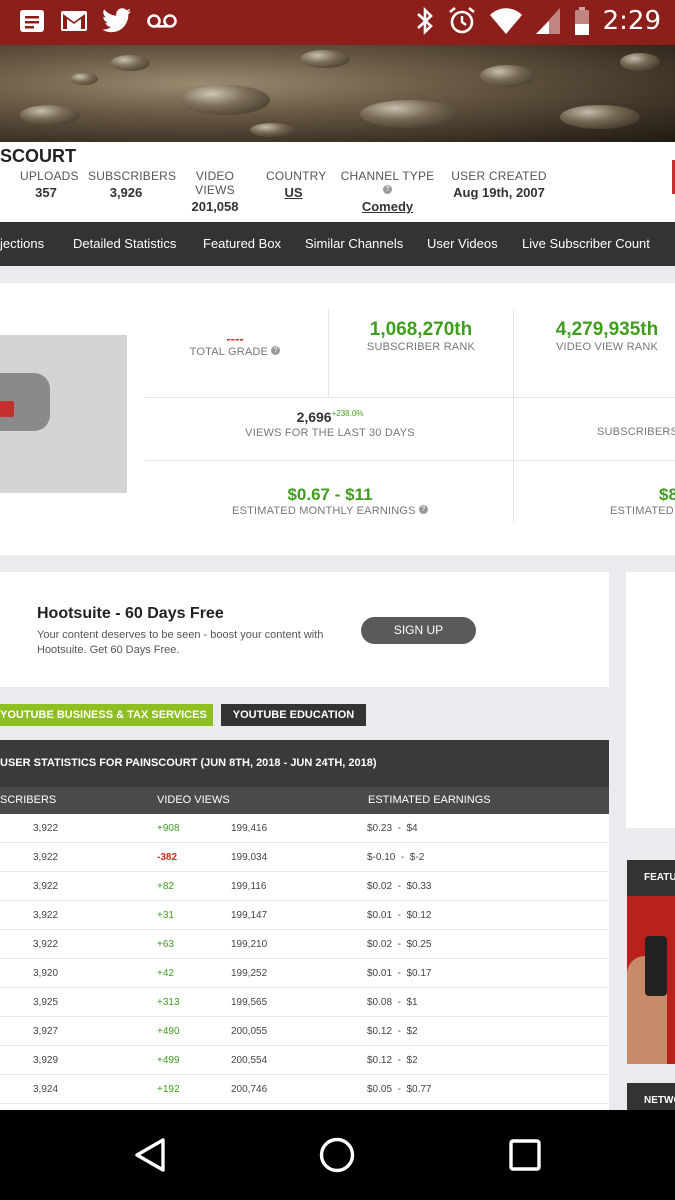 The height and width of the screenshot is (1200, 675). I want to click on nav-detailed-statistics: Detailed Statistics, so click(125, 243).